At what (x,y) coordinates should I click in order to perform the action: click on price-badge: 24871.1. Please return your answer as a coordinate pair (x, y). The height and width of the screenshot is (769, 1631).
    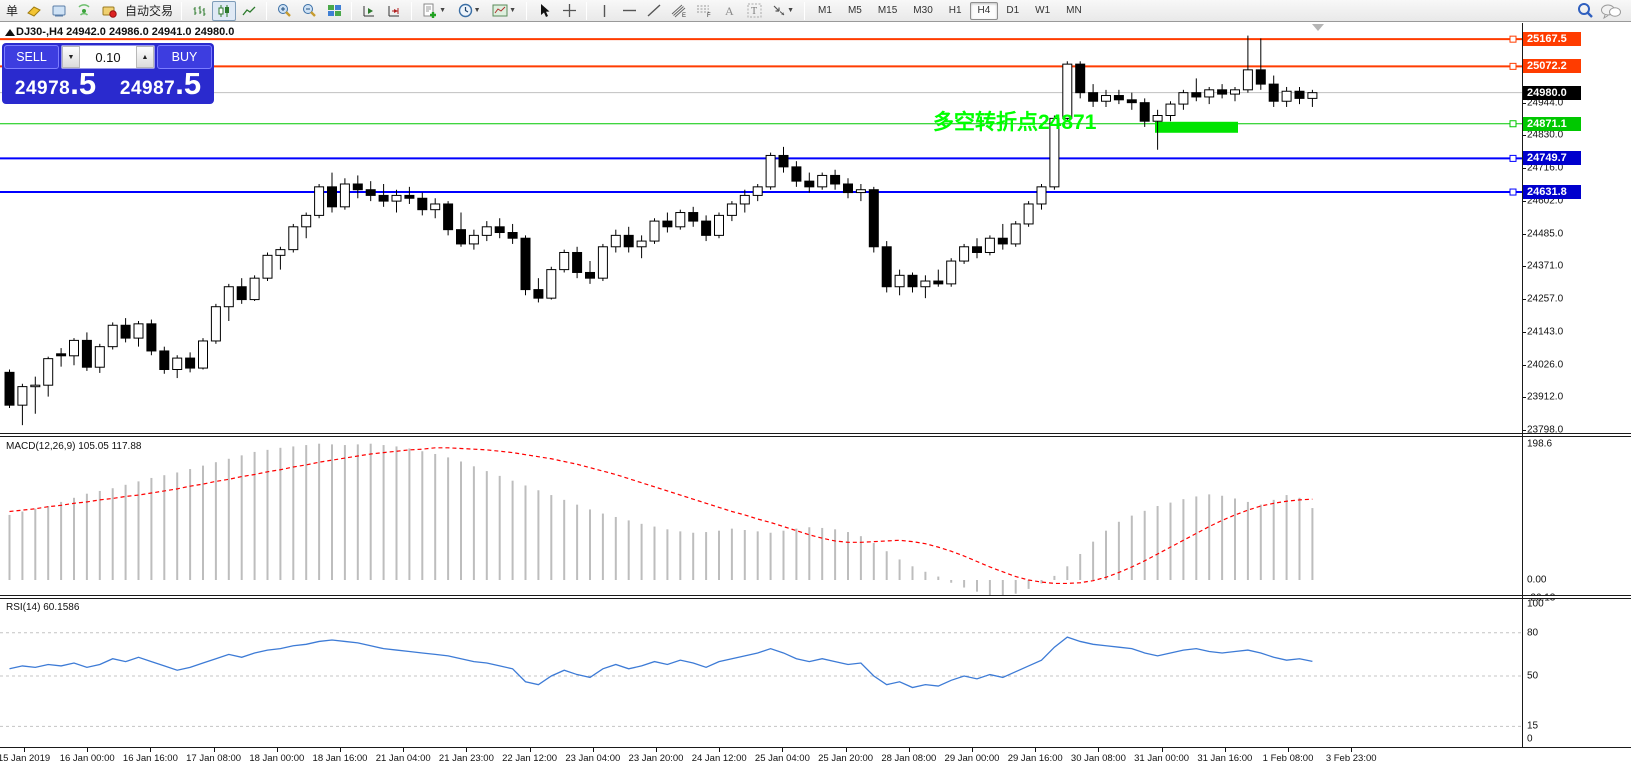
    Looking at the image, I should click on (1552, 123).